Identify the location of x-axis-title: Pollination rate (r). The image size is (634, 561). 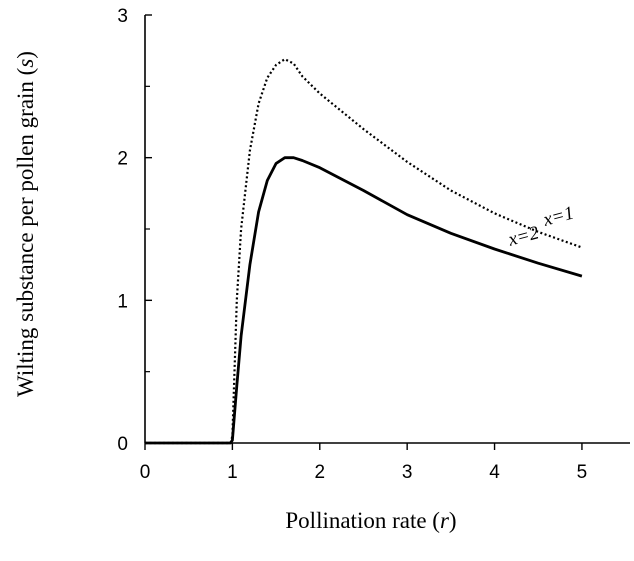
(370, 520).